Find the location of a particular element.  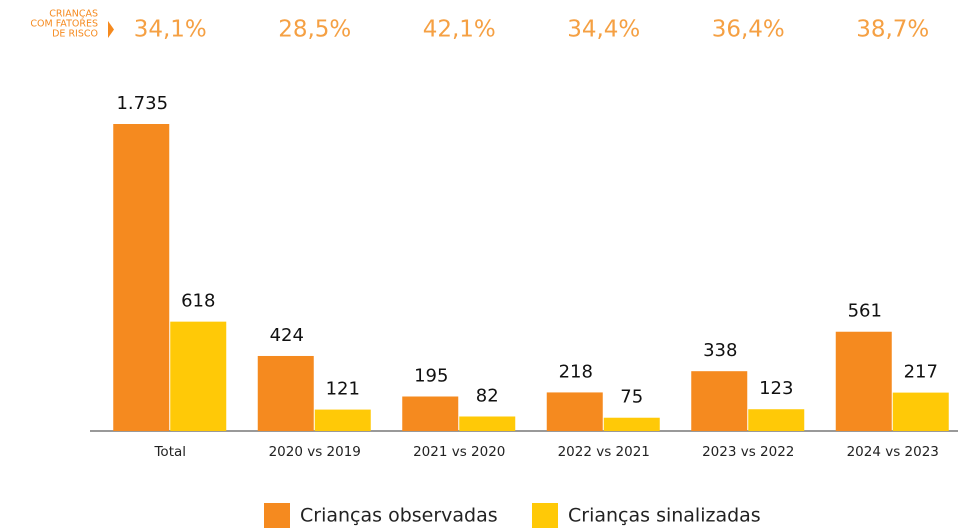

x-tick-label: 2022 vs 2021 is located at coordinates (604, 452).